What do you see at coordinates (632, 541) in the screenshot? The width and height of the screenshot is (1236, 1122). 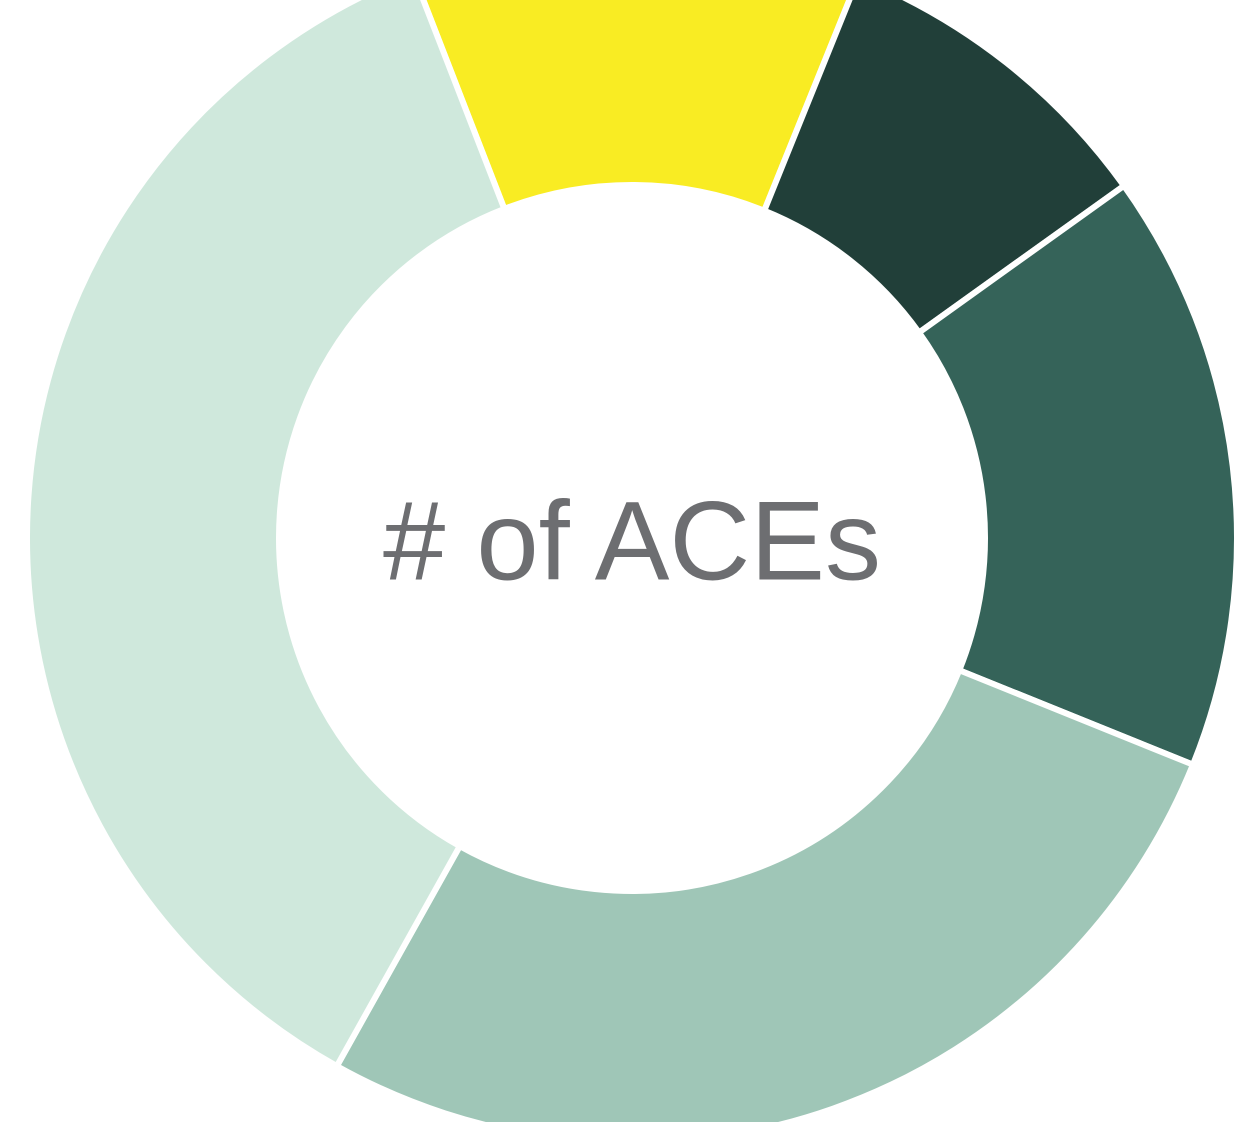 I see `center-label: # of ACEs` at bounding box center [632, 541].